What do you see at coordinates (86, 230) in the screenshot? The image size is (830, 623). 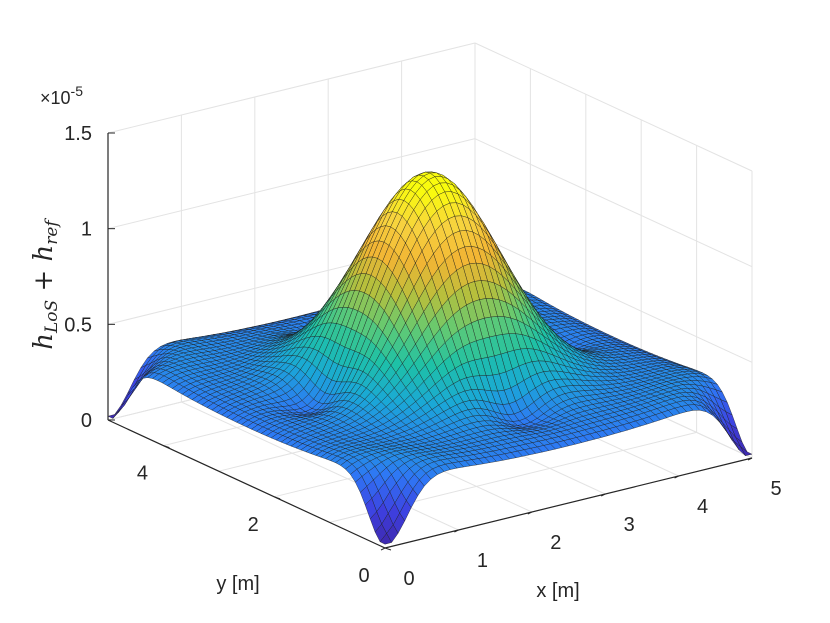 I see `z-tick-label: 1` at bounding box center [86, 230].